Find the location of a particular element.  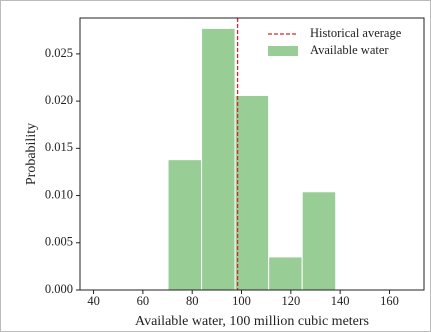

y-tick-label: 0.010 is located at coordinates (59, 194).